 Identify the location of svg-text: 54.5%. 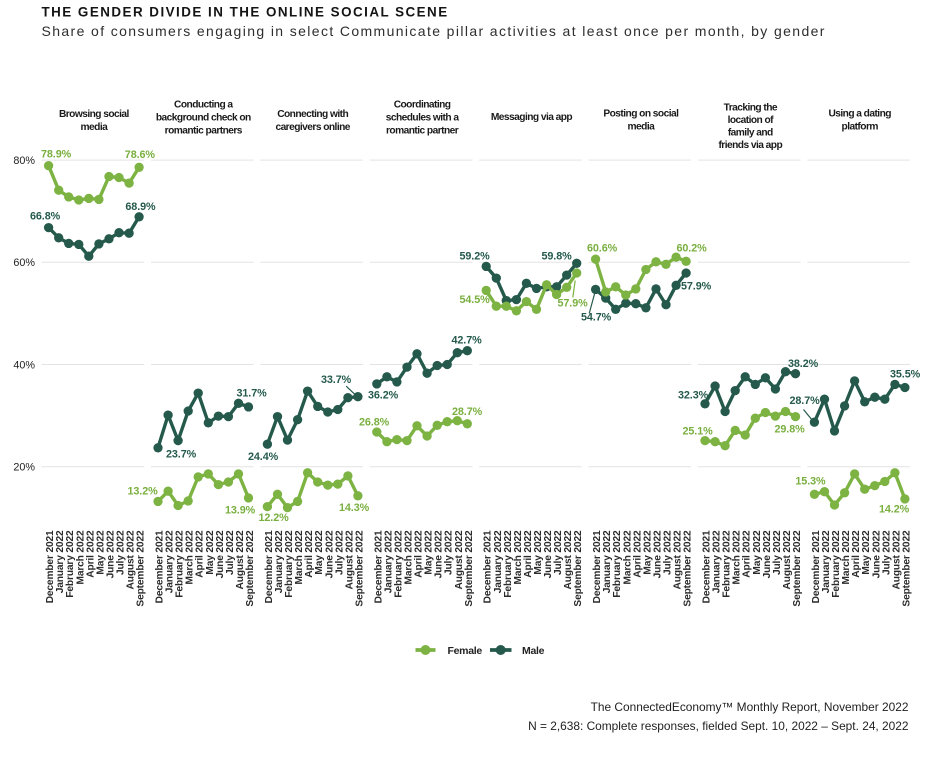
(475, 300).